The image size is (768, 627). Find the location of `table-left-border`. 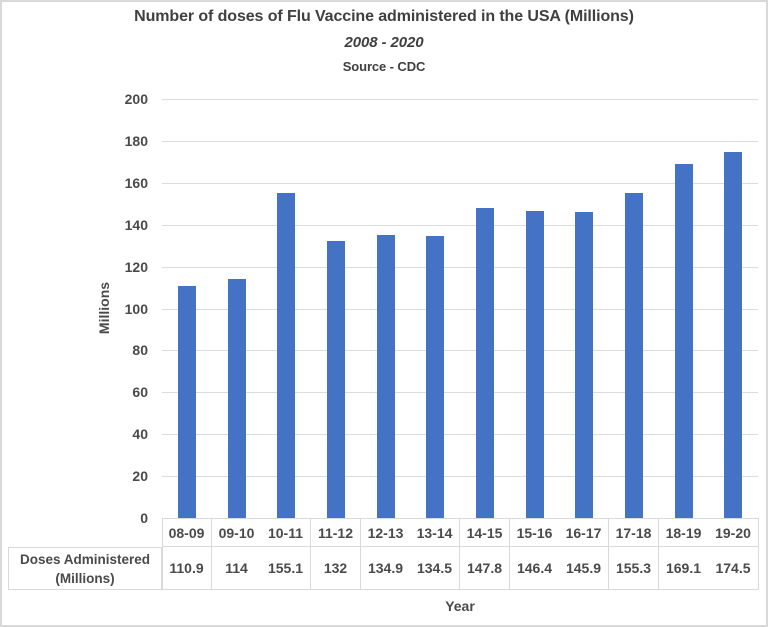

table-left-border is located at coordinates (162, 554).